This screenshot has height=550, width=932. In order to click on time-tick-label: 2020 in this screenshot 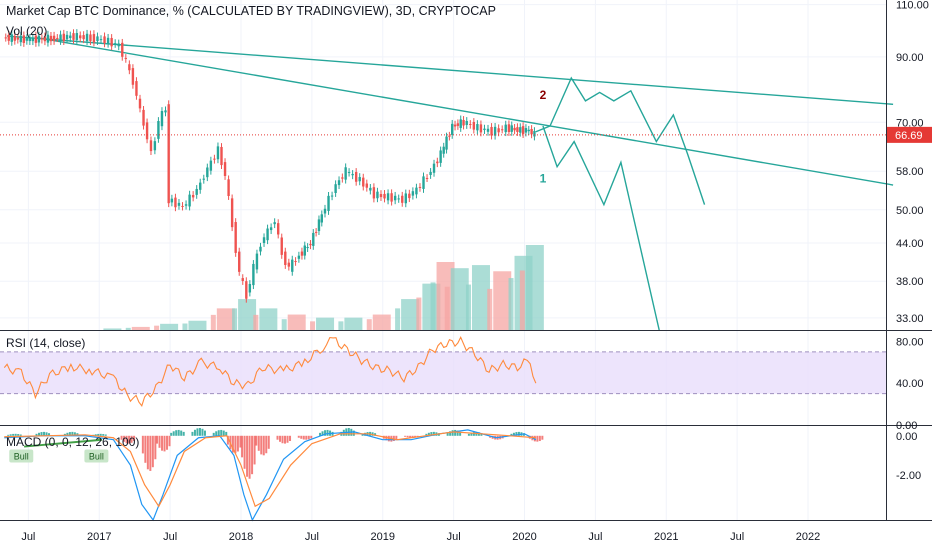, I will do `click(524, 537)`.